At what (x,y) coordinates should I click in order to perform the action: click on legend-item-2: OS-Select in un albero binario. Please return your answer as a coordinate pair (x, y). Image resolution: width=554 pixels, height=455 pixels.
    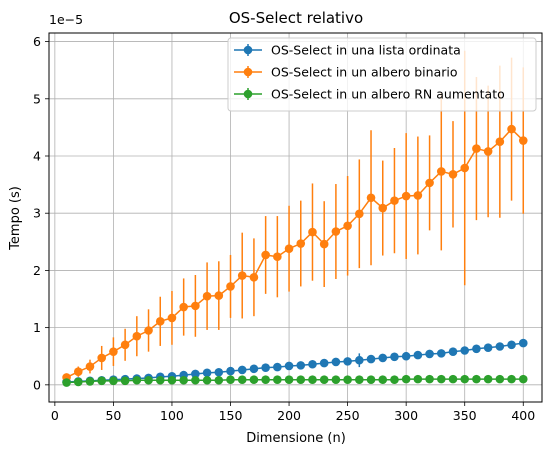
    Looking at the image, I should click on (346, 72).